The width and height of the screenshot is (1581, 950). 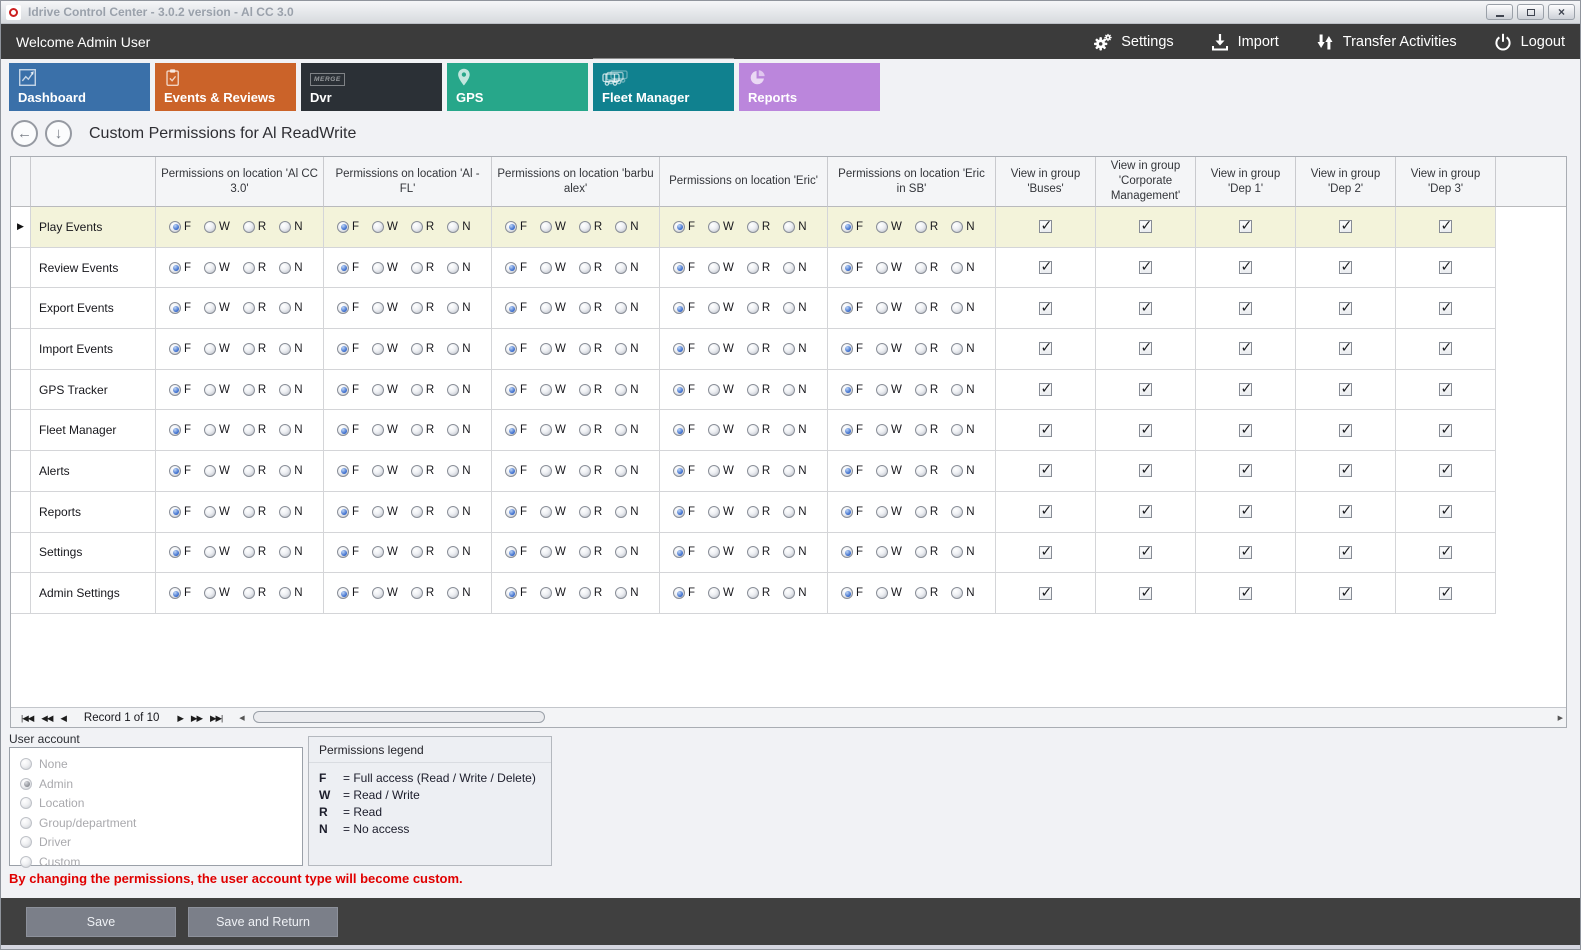 What do you see at coordinates (576, 182) in the screenshot?
I see `column-header-permissions-on-location-barbu-alex: Permissions on location 'barbu alex'` at bounding box center [576, 182].